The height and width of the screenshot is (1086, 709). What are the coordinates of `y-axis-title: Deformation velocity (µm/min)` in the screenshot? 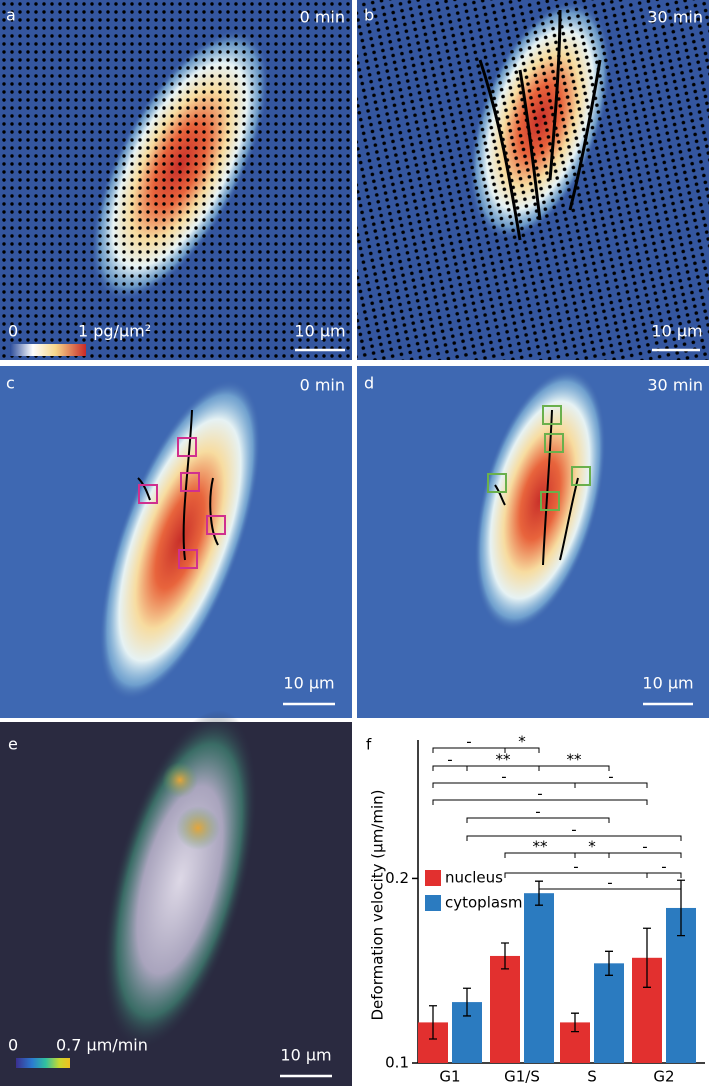 It's located at (378, 904).